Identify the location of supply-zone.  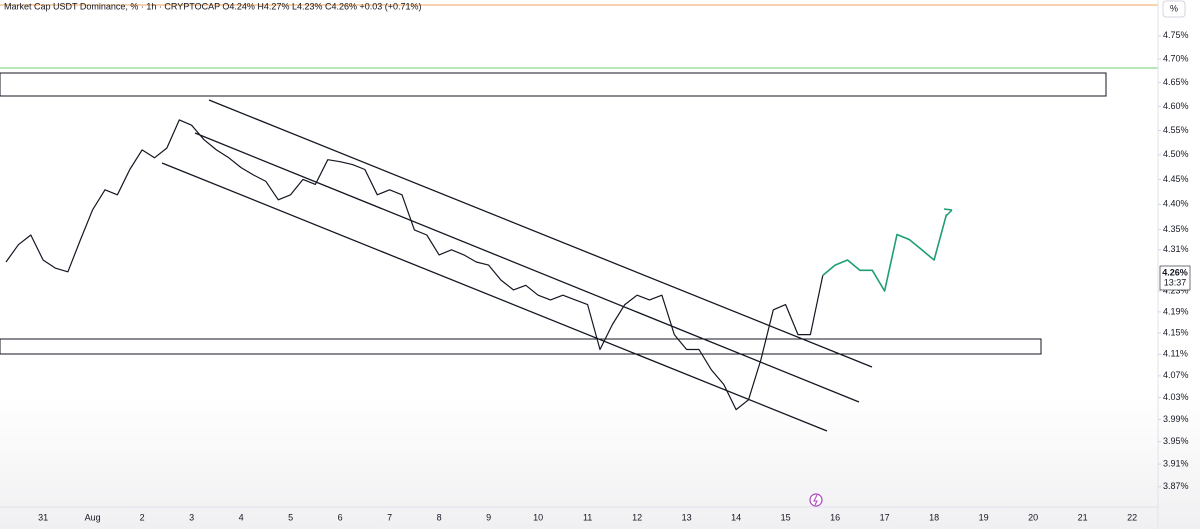
(553, 84).